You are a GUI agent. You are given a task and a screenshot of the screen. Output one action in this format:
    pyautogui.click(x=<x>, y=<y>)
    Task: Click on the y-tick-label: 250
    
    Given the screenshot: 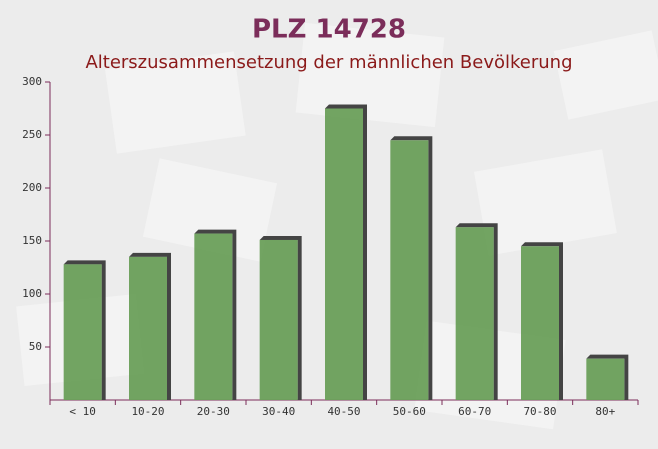 What is the action you would take?
    pyautogui.click(x=32, y=134)
    